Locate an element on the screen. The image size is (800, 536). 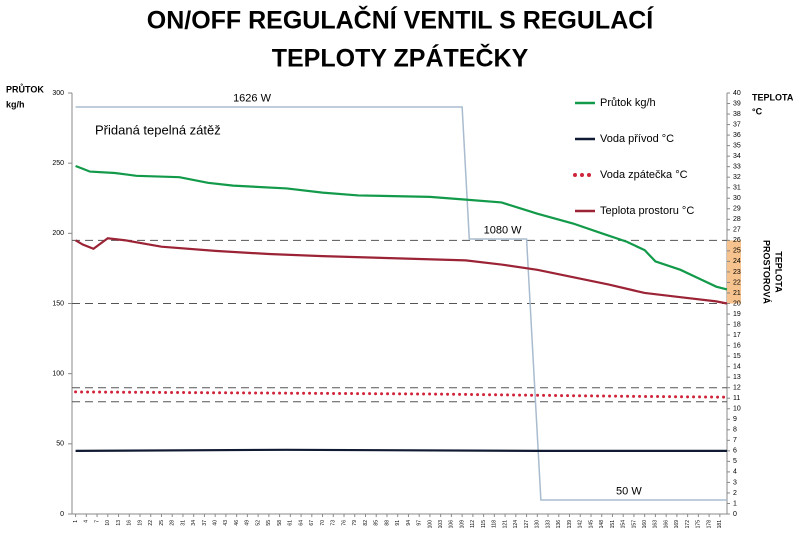
y-tick-label: 200 is located at coordinates (58, 233).